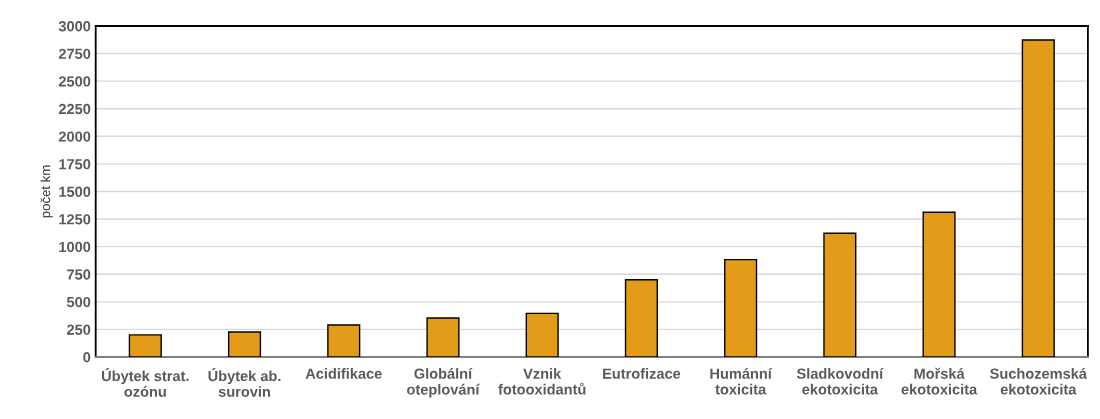 Image resolution: width=1100 pixels, height=419 pixels. What do you see at coordinates (74, 109) in the screenshot?
I see `y-tick-label: 2250` at bounding box center [74, 109].